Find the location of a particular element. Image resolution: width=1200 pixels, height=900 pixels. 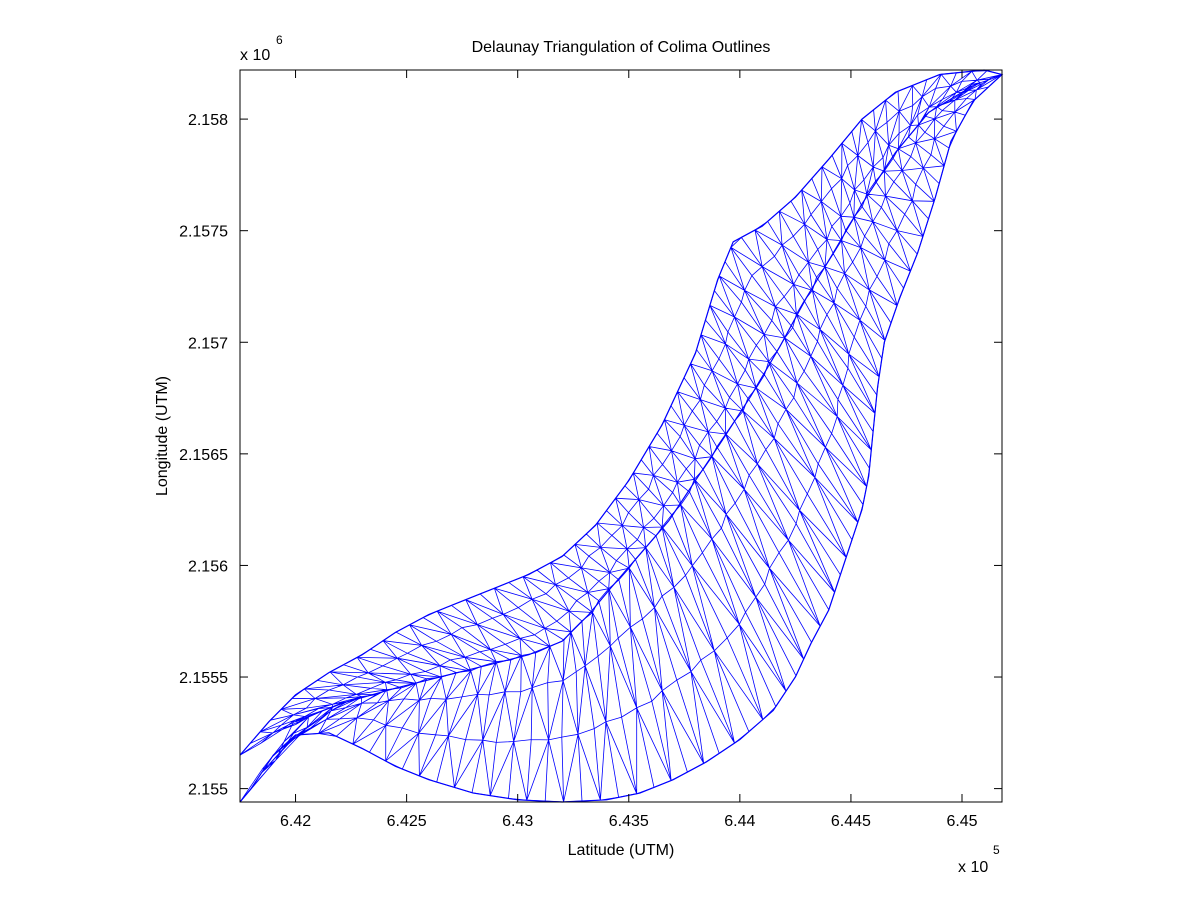

y-tick-label: 2.155 is located at coordinates (208, 790).